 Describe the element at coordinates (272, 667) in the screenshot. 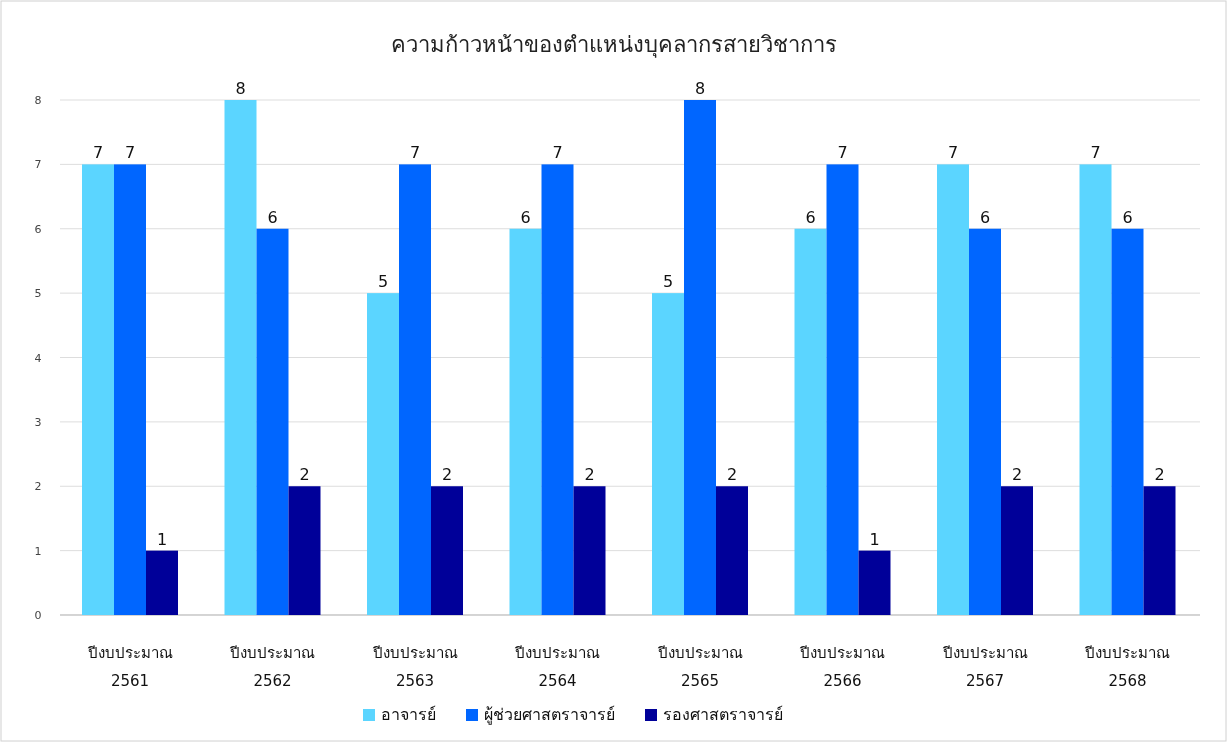

I see `x-tick-label: ปีงบประมาณ 2562` at that location.